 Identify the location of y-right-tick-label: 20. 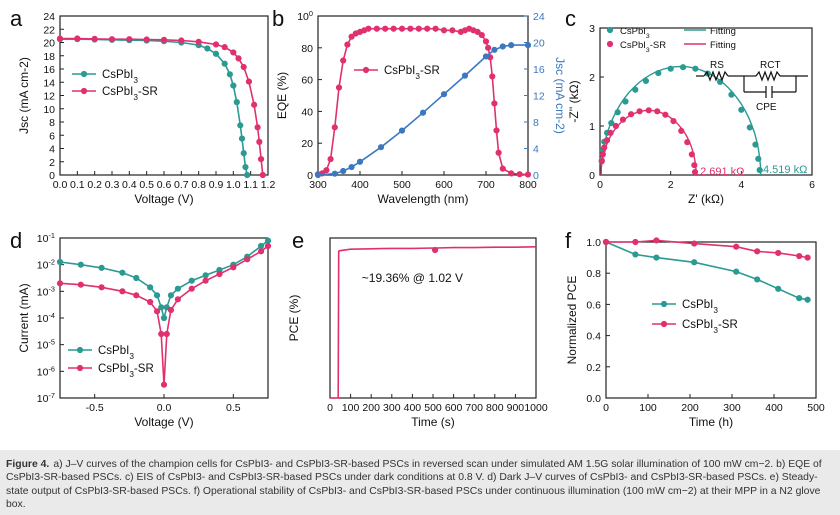
(539, 44).